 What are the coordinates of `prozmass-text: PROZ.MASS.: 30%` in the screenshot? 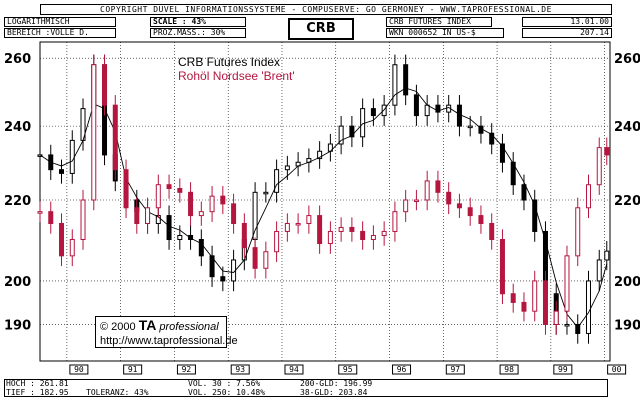 It's located at (189, 32).